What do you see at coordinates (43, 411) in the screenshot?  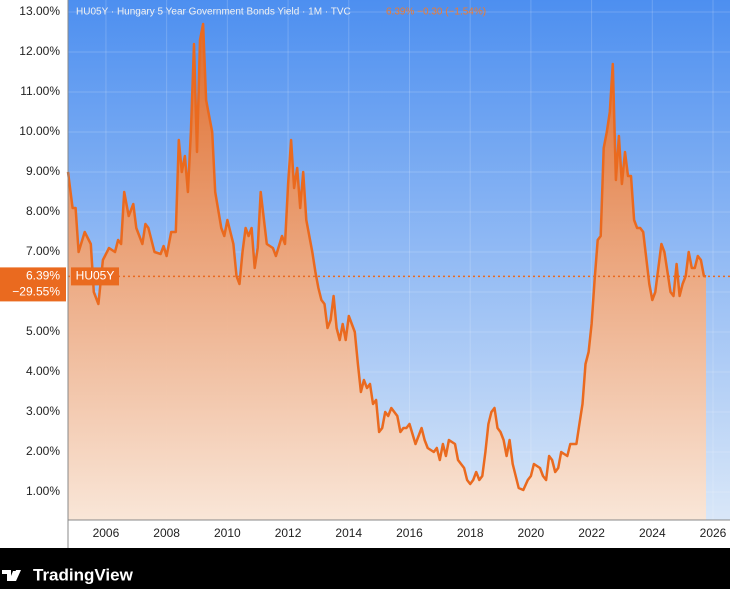 I see `y-tick-label: 3.00%` at bounding box center [43, 411].